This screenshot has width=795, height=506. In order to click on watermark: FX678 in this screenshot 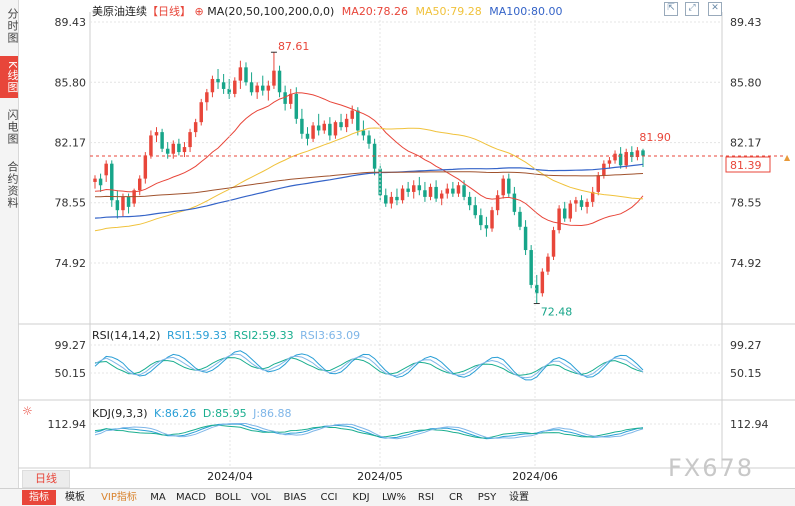, I will do `click(711, 468)`.